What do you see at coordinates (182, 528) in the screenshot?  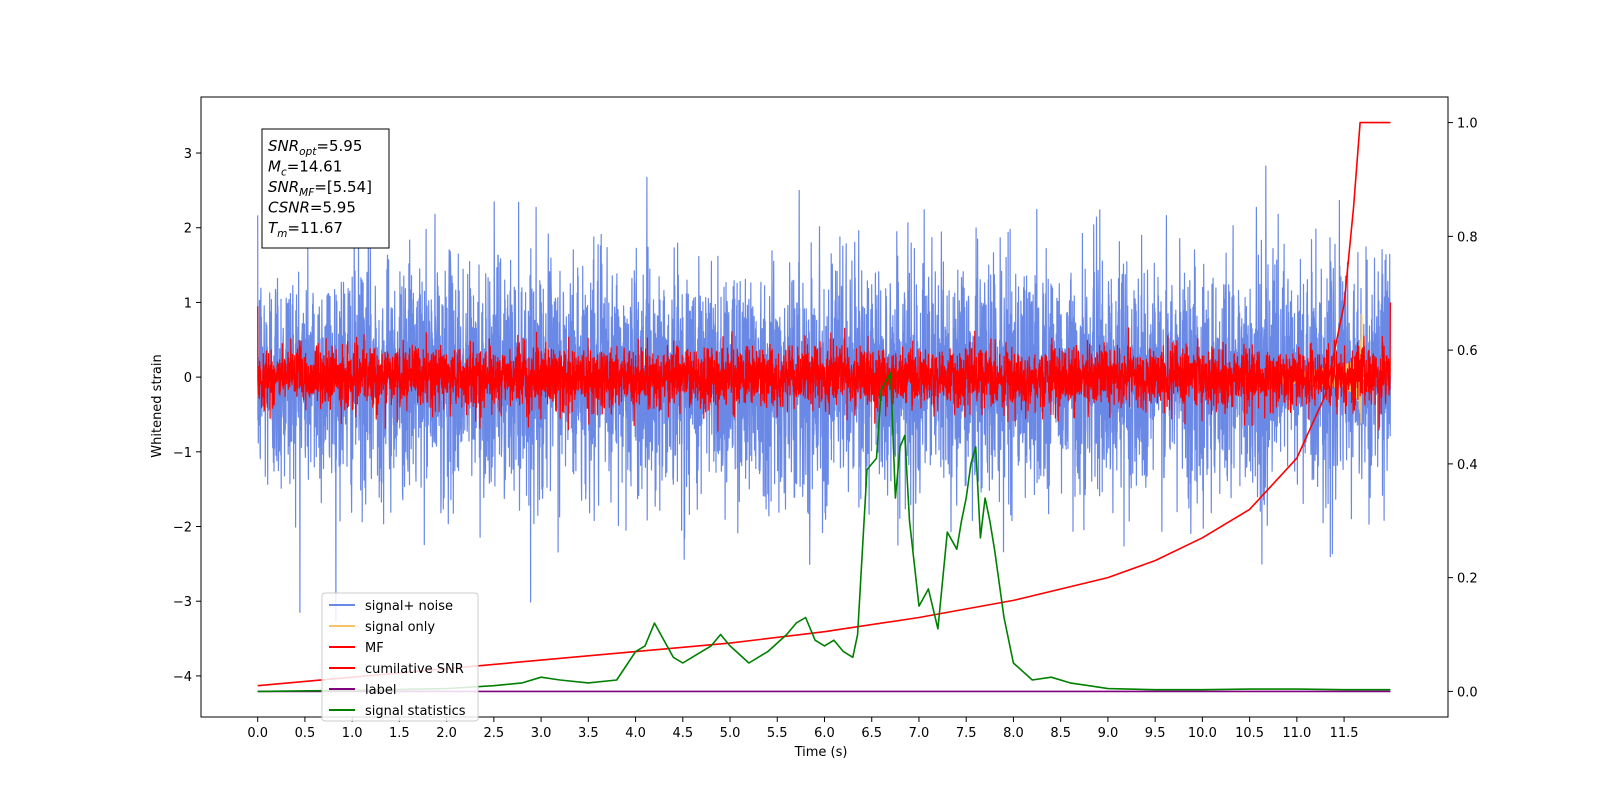 I see `y-tick-label: −2` at bounding box center [182, 528].